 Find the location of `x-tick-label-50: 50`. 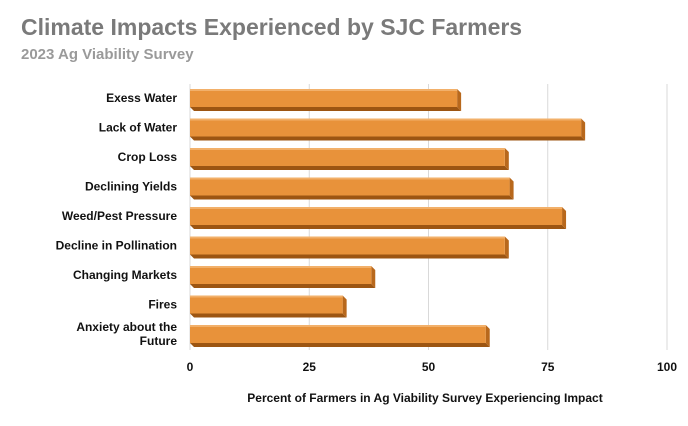

x-tick-label-50: 50 is located at coordinates (429, 367).